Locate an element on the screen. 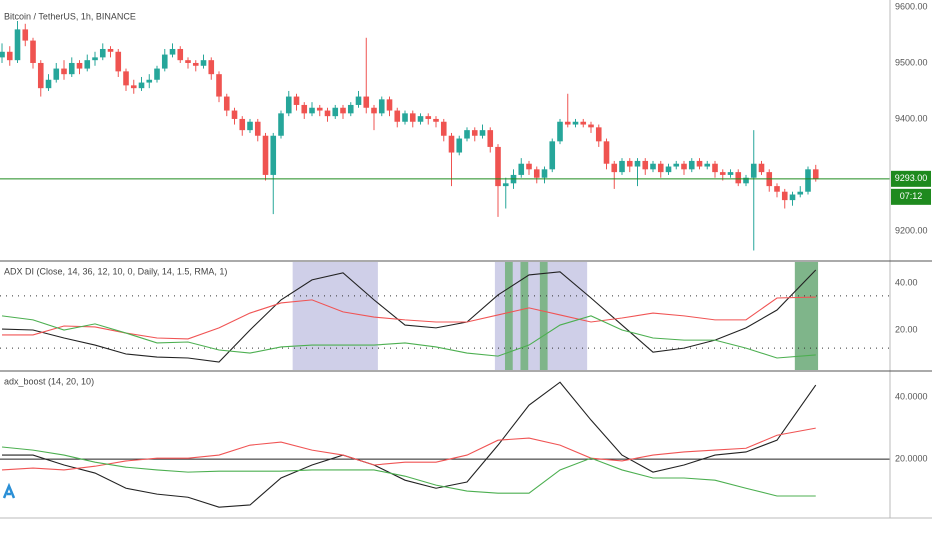 Image resolution: width=932 pixels, height=550 pixels. y-tick-label: 9200.00 is located at coordinates (911, 230).